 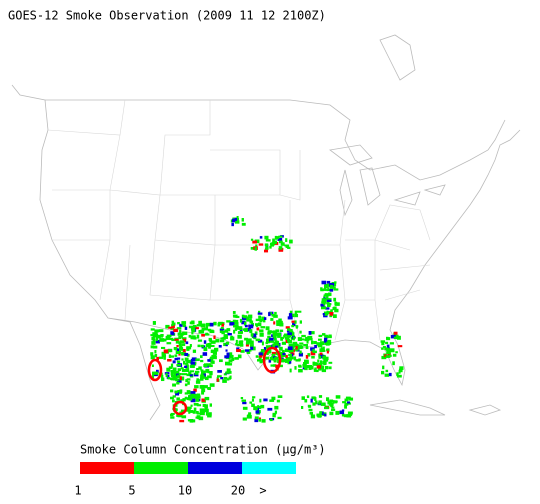 What do you see at coordinates (77, 491) in the screenshot?
I see `legend-label: 1` at bounding box center [77, 491].